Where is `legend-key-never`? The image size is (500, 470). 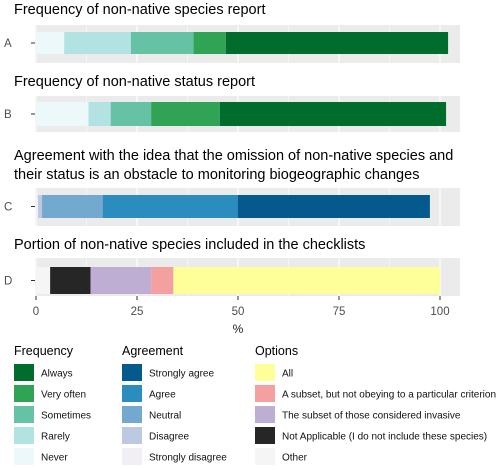 legend-key-never is located at coordinates (24, 456).